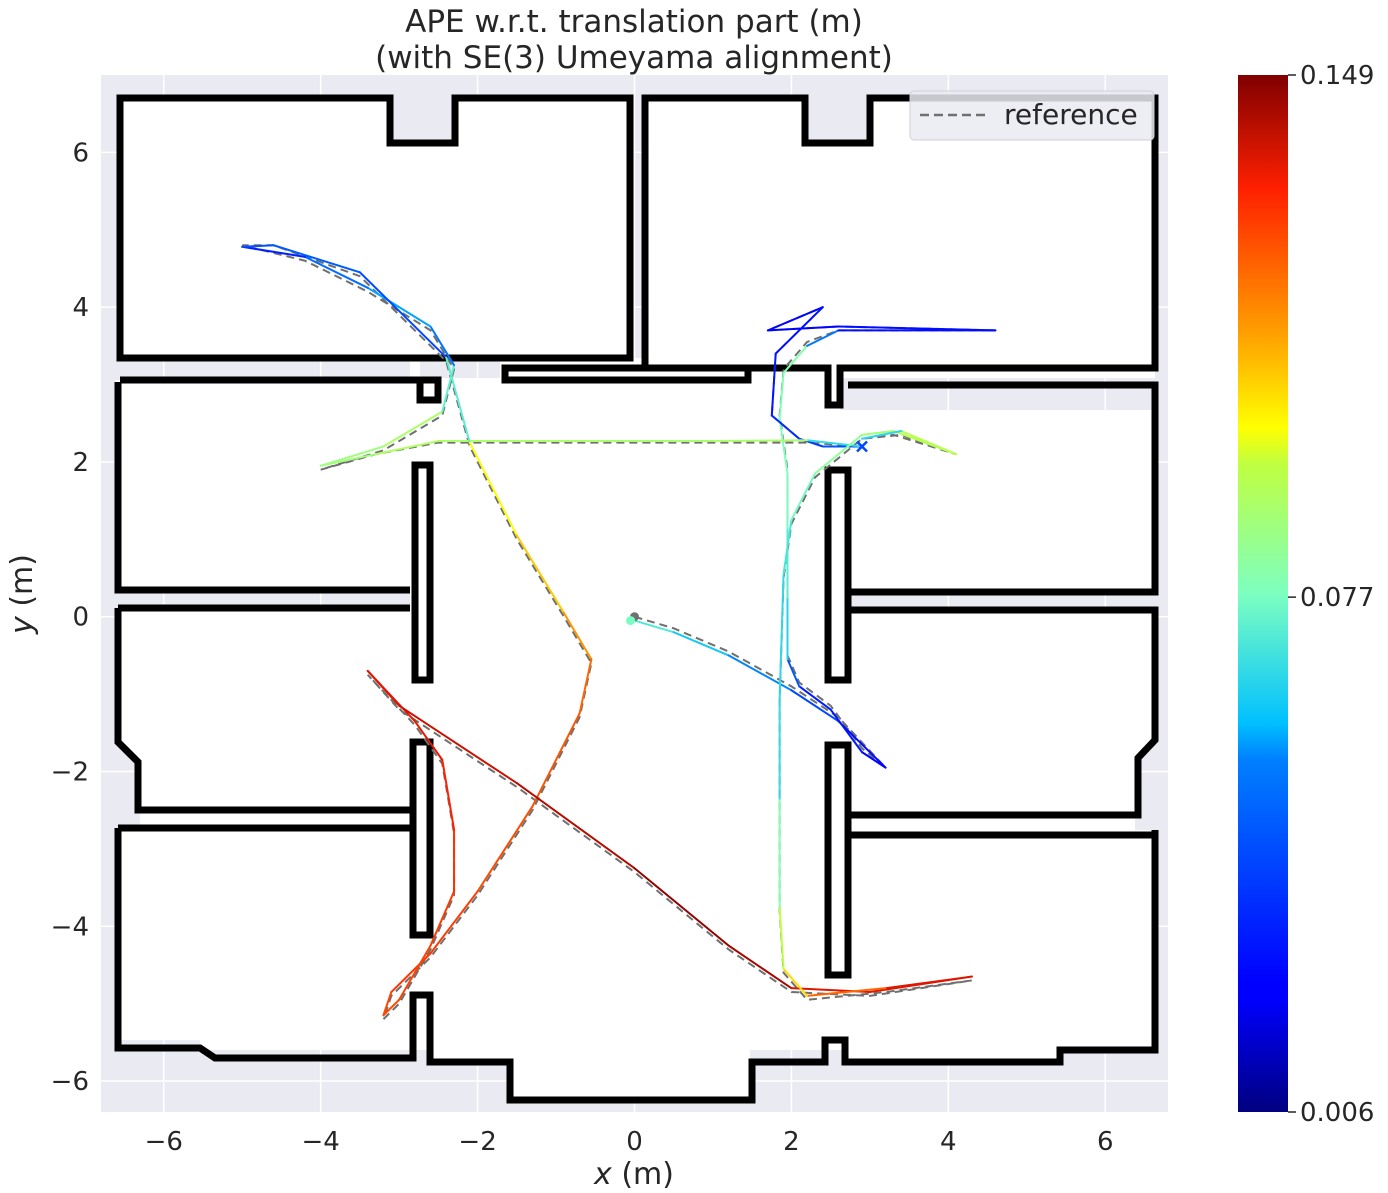 This screenshot has width=1388, height=1193. Describe the element at coordinates (1337, 598) in the screenshot. I see `colorbar-tick-label: 0.077` at that location.